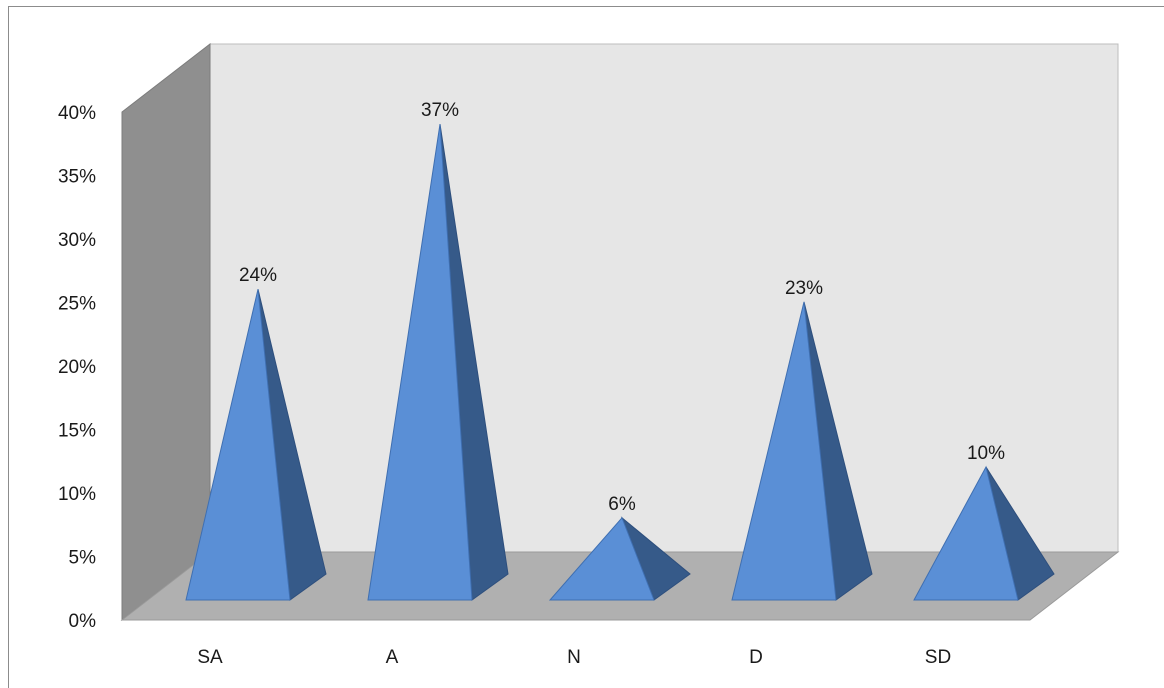  I want to click on x-category-label: A, so click(392, 657).